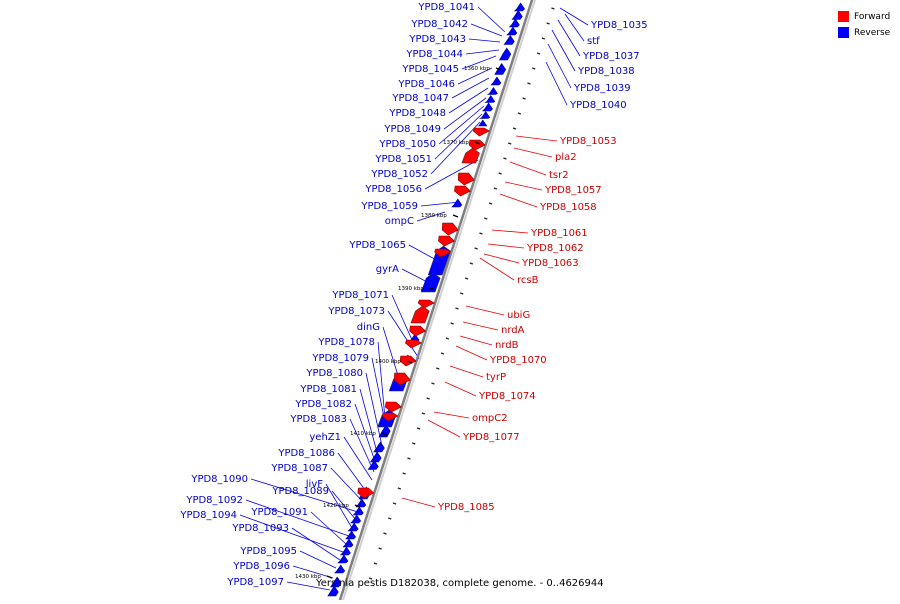 The image size is (900, 604). What do you see at coordinates (477, 69) in the screenshot?
I see `scale-tick-label: 1360 kbp` at bounding box center [477, 69].